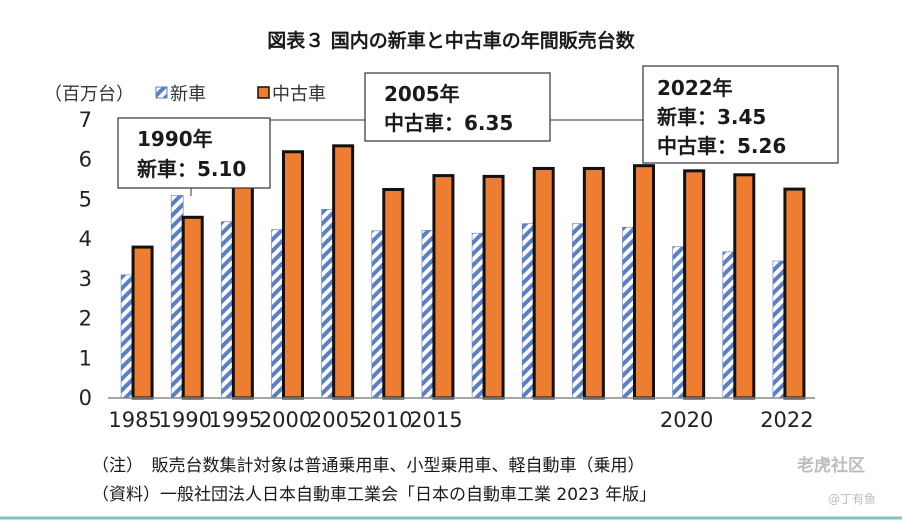 The width and height of the screenshot is (902, 520). I want to click on y-tick-label: 7, so click(85, 120).